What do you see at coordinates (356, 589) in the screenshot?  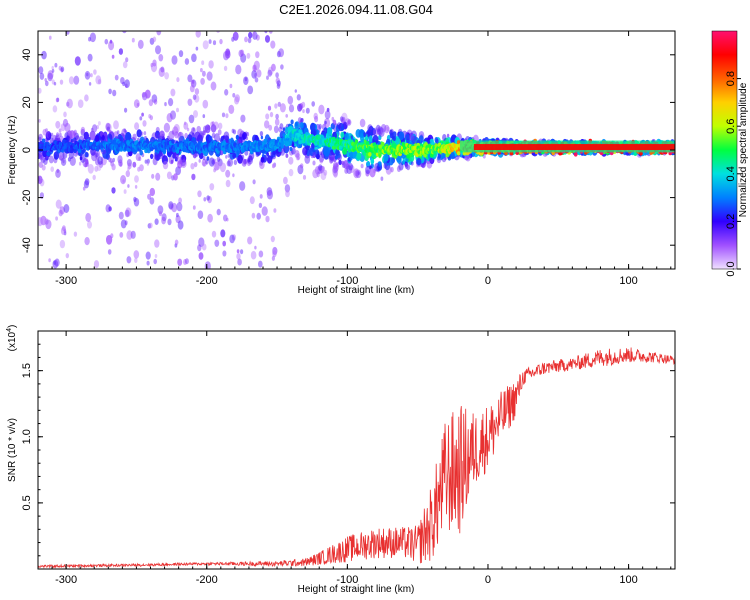 I see `bottom-x-axis-title: Height of straight line (km)` at bounding box center [356, 589].